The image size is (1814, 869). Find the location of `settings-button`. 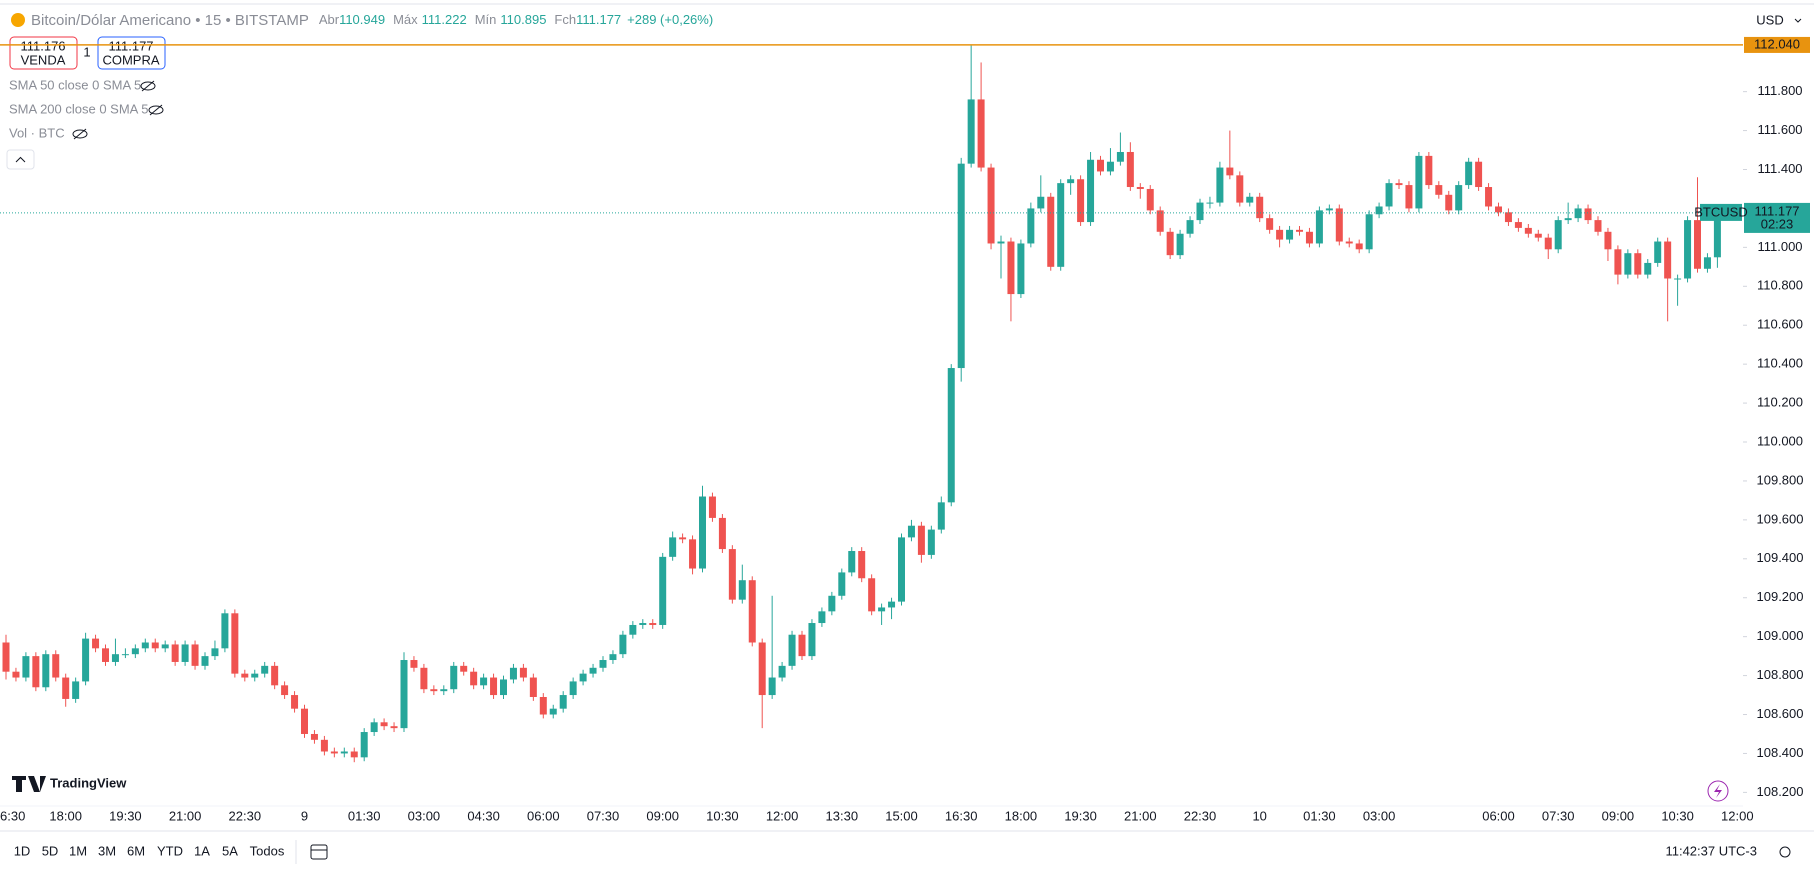

settings-button is located at coordinates (1785, 852).